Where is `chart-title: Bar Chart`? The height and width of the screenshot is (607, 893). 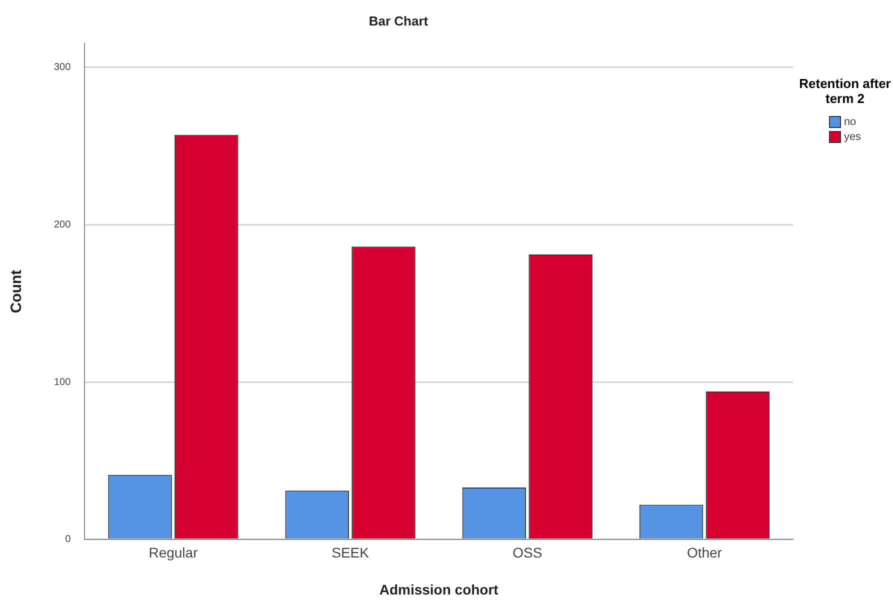 chart-title: Bar Chart is located at coordinates (398, 20).